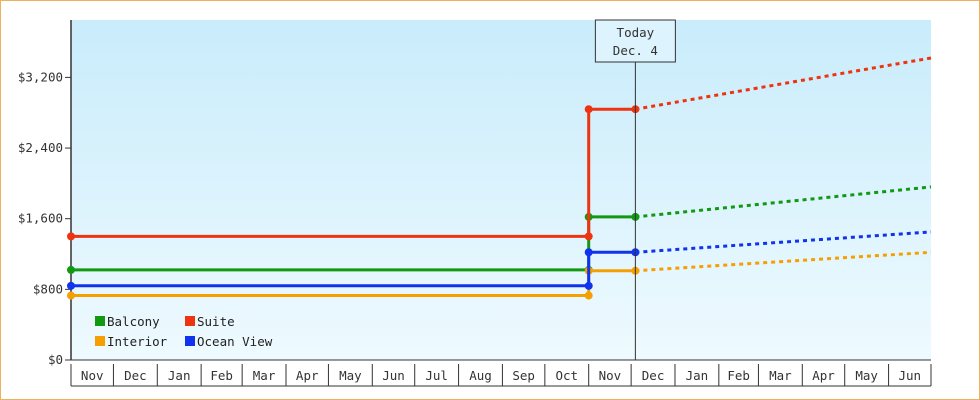  I want to click on series-line-ocean-view, so click(353, 269).